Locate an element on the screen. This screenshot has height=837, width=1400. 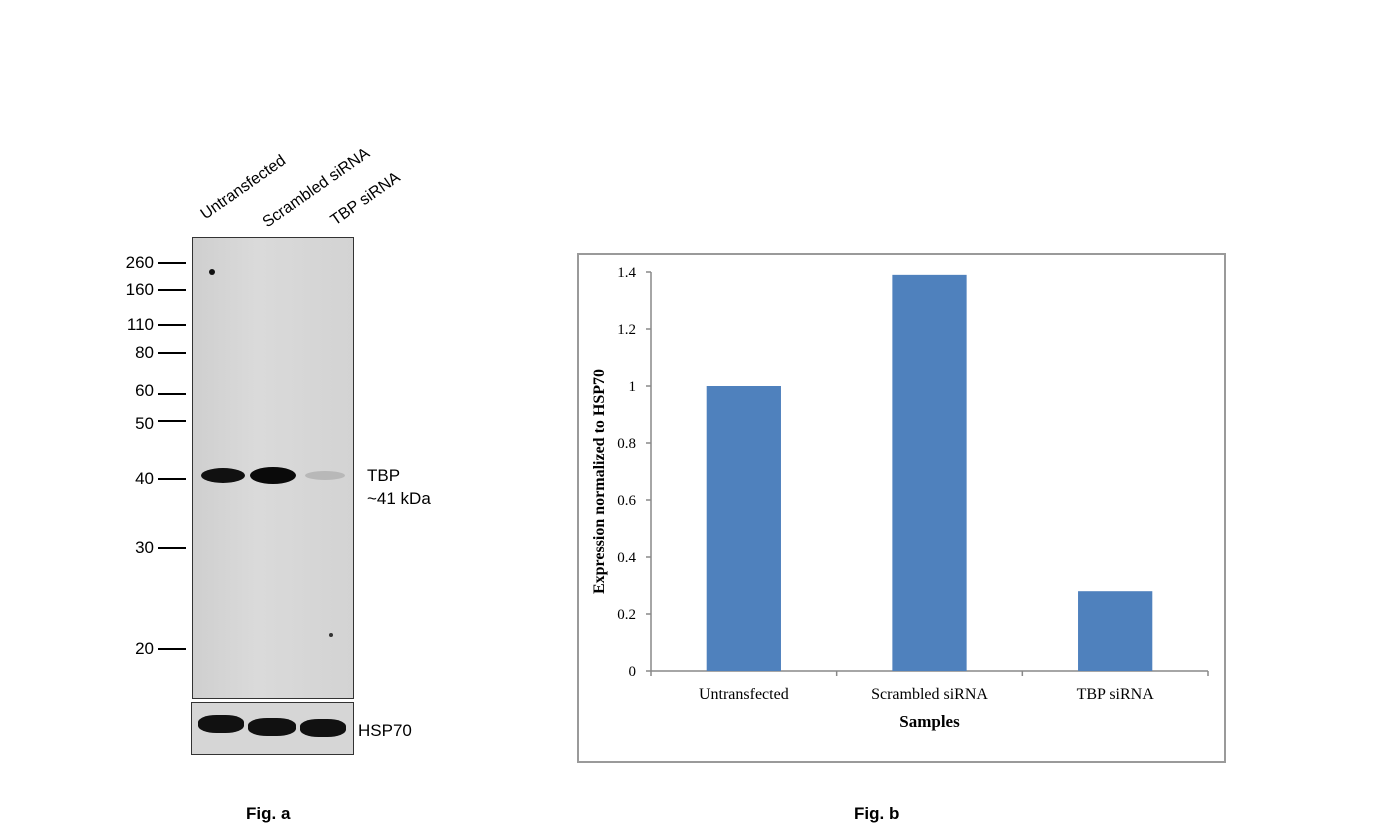
x-tick-label: TBP siRNA is located at coordinates (1116, 694).